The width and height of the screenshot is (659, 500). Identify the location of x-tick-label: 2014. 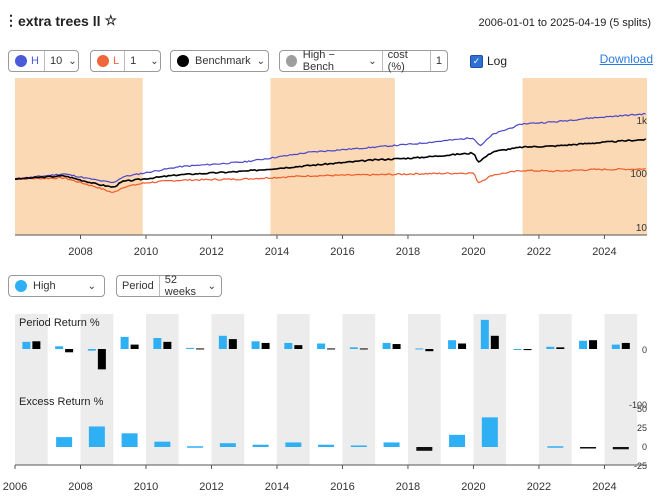
(277, 252).